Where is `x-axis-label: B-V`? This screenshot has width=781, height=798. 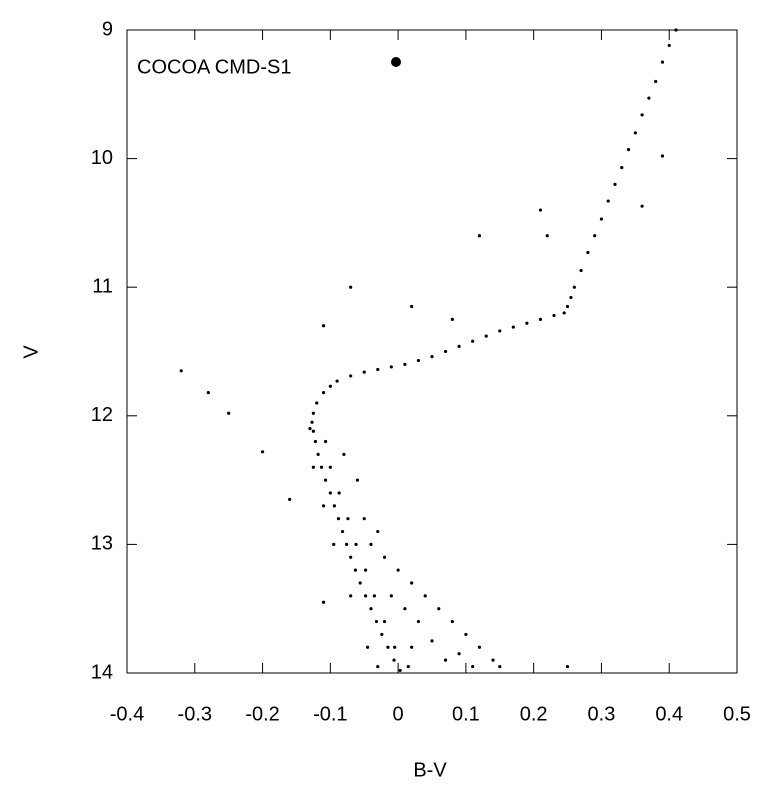 x-axis-label: B-V is located at coordinates (430, 770).